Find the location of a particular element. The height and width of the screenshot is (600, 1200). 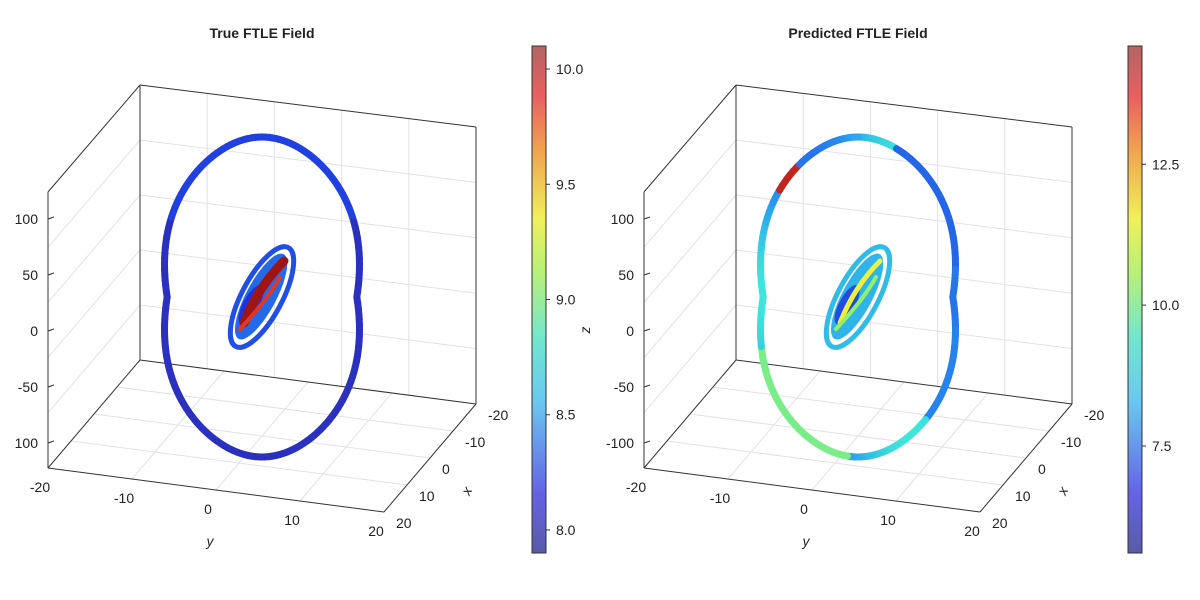

z-tick-label: -100 is located at coordinates (620, 443).